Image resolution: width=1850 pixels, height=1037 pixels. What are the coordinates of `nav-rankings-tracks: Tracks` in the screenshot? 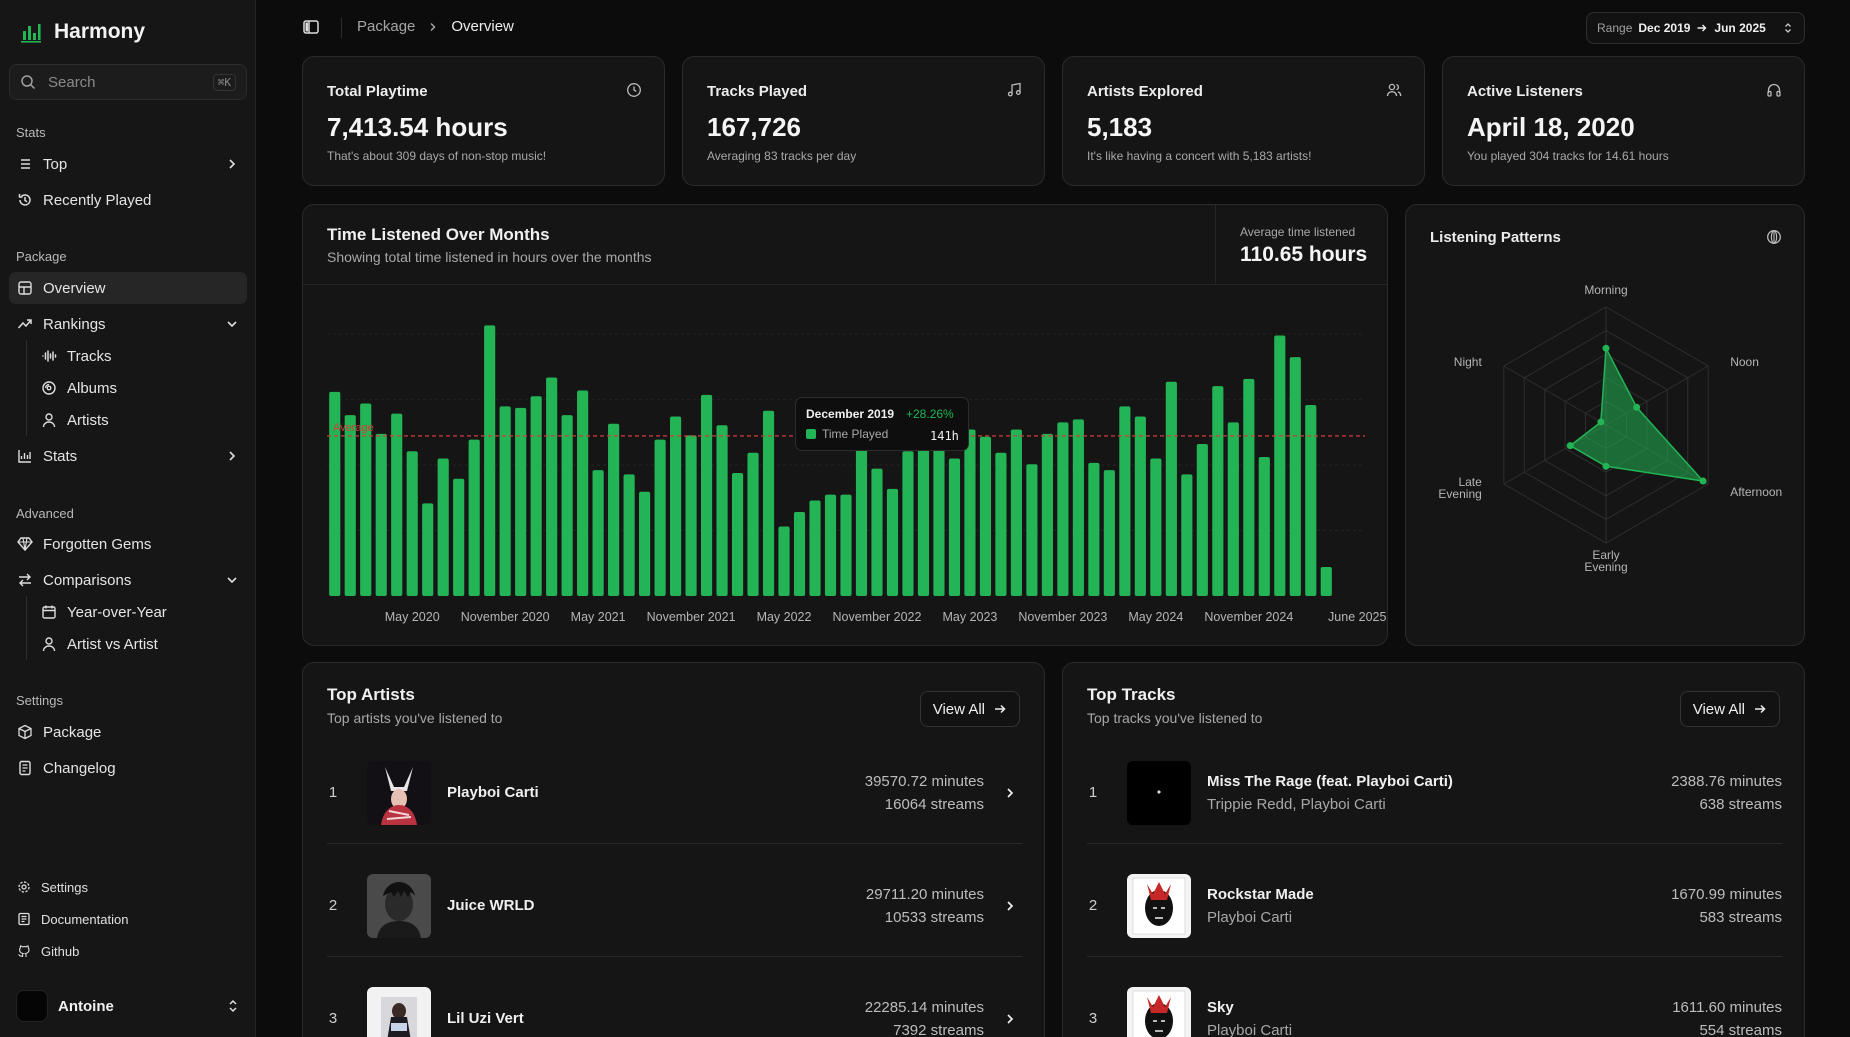 It's located at (76, 356).